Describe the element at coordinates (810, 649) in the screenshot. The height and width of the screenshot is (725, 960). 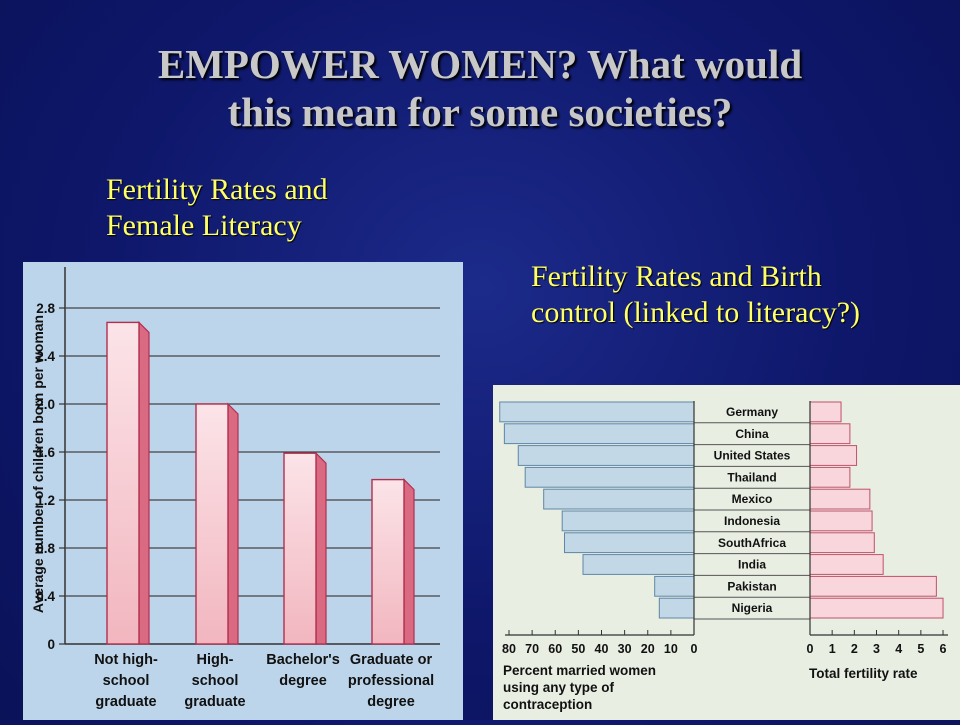
I see `fertility-tick-label: 0` at that location.